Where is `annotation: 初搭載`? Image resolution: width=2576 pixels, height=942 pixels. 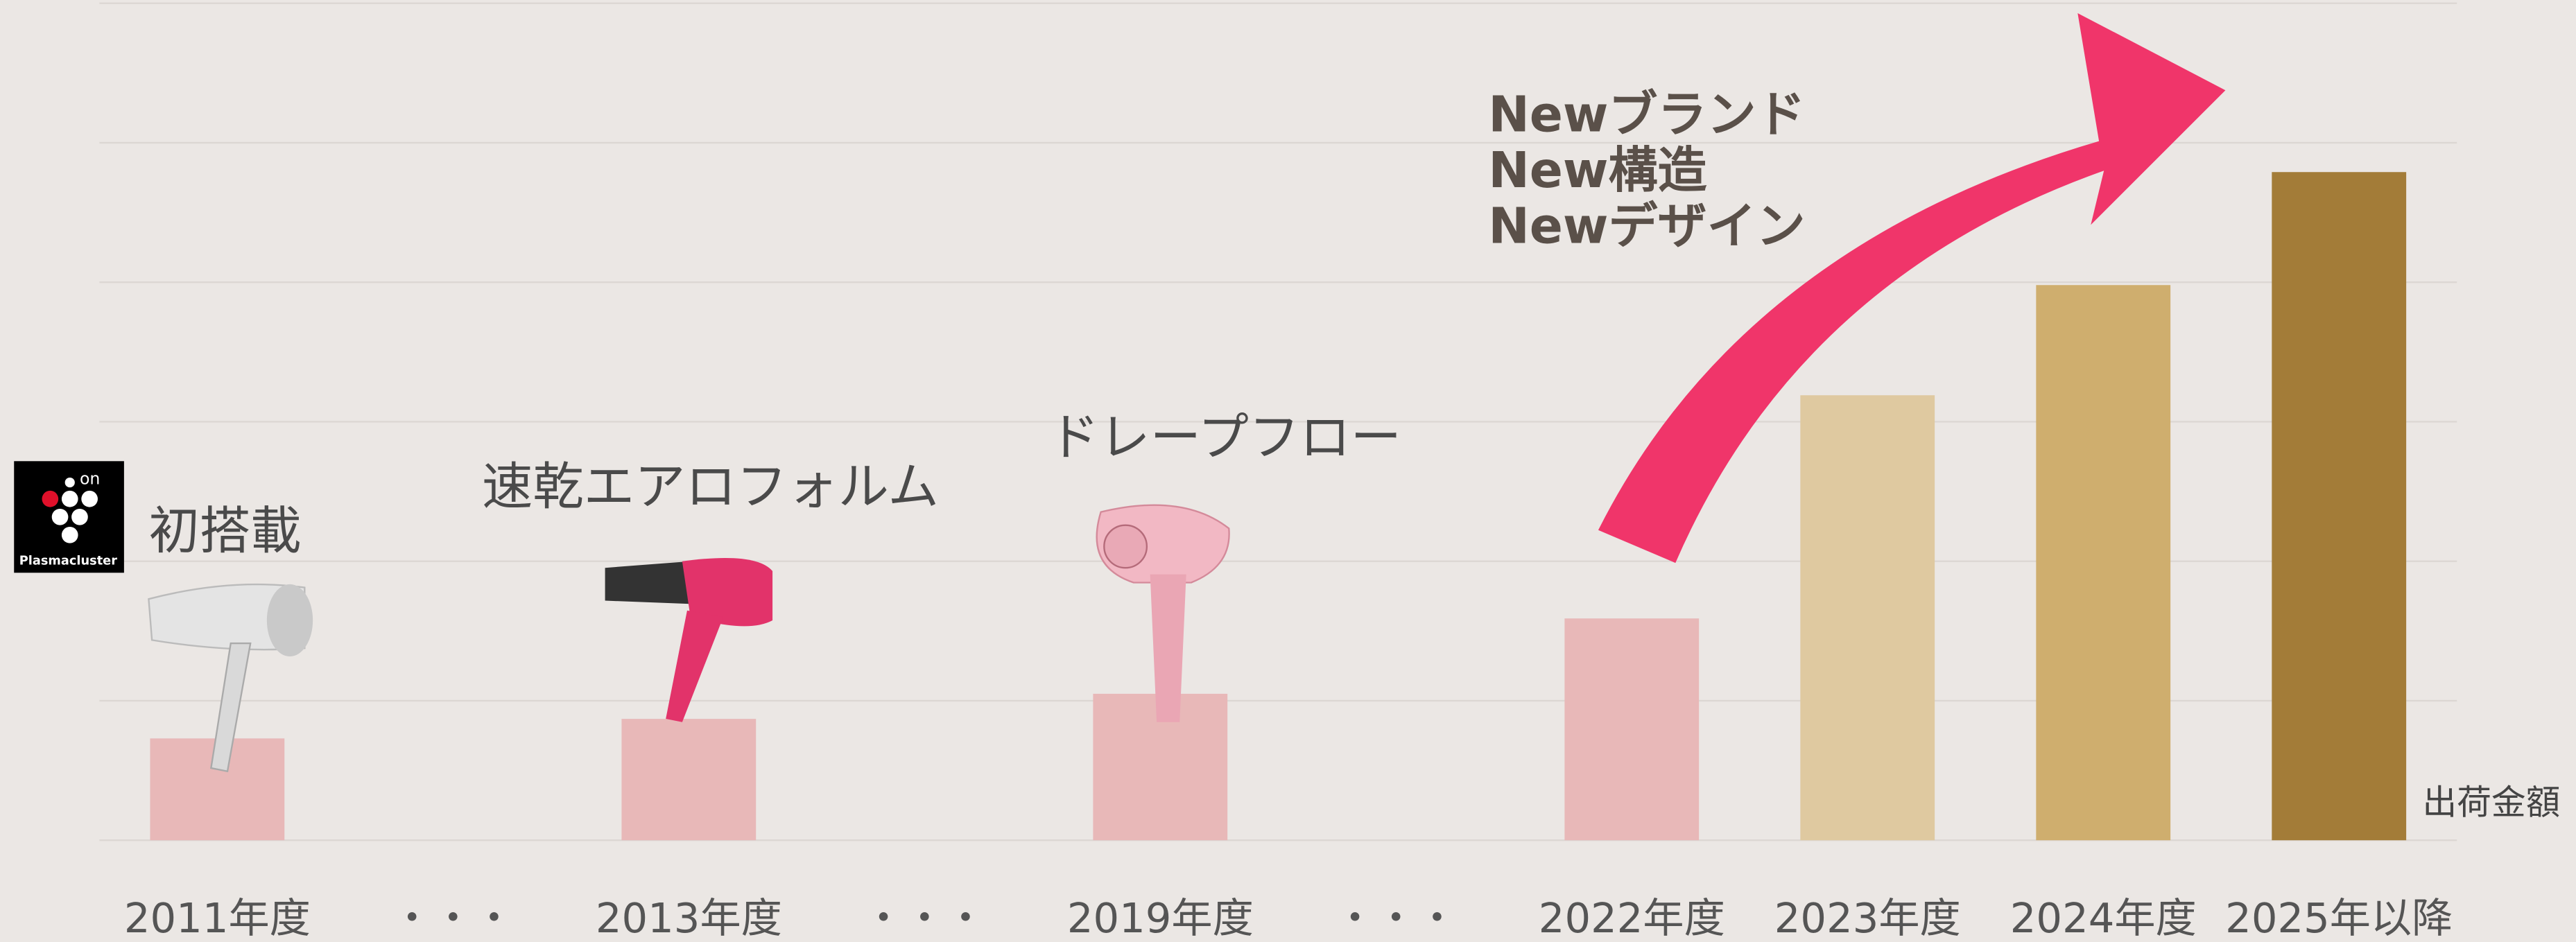
annotation: 初搭載 is located at coordinates (224, 531).